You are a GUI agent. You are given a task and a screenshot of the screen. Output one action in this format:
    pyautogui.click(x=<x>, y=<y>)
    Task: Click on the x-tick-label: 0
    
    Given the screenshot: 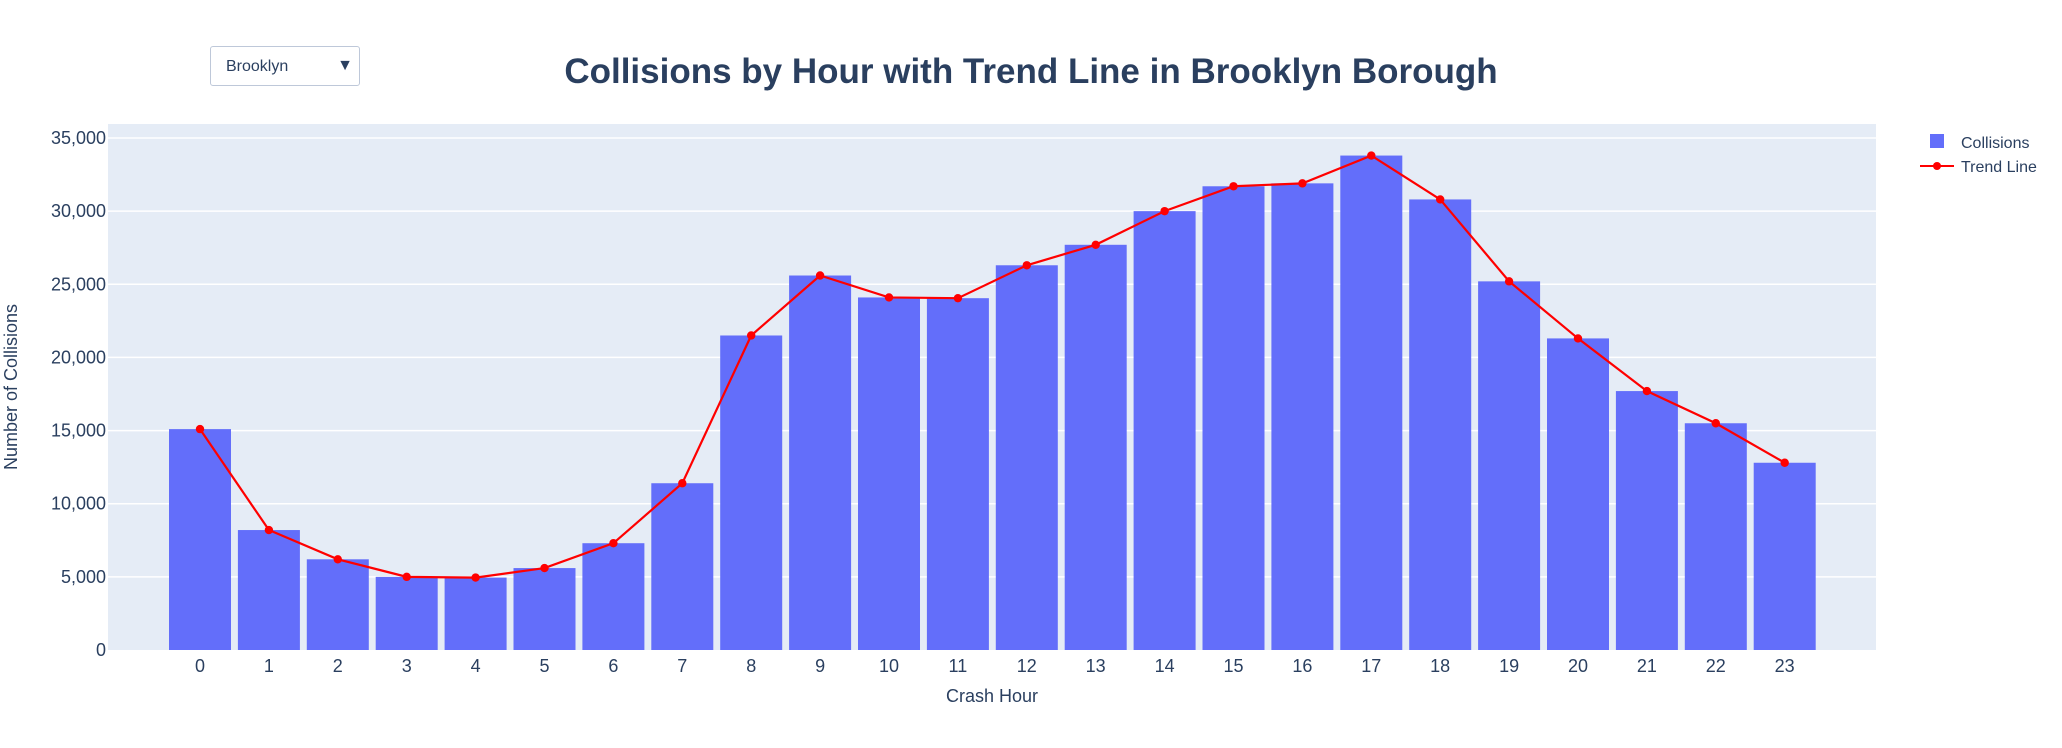 What is the action you would take?
    pyautogui.click(x=200, y=666)
    